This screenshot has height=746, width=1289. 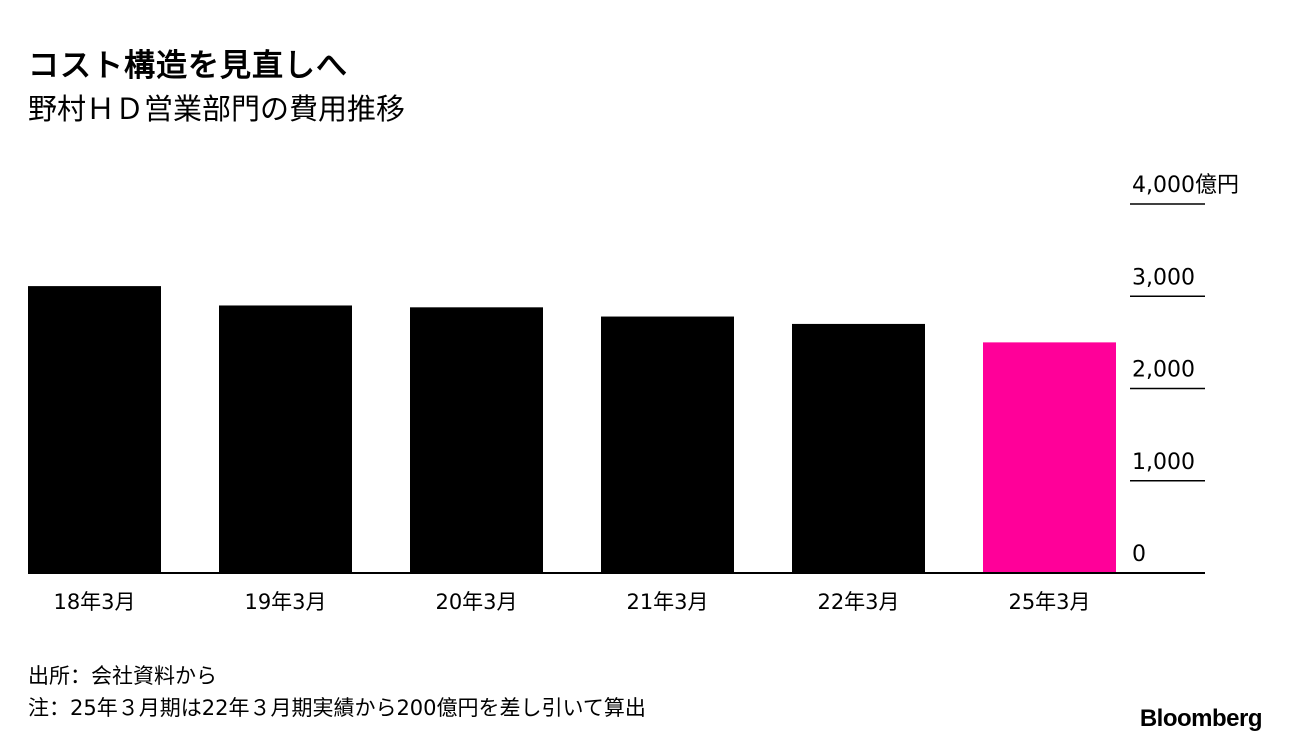 I want to click on bar-21年3月, so click(x=667, y=444).